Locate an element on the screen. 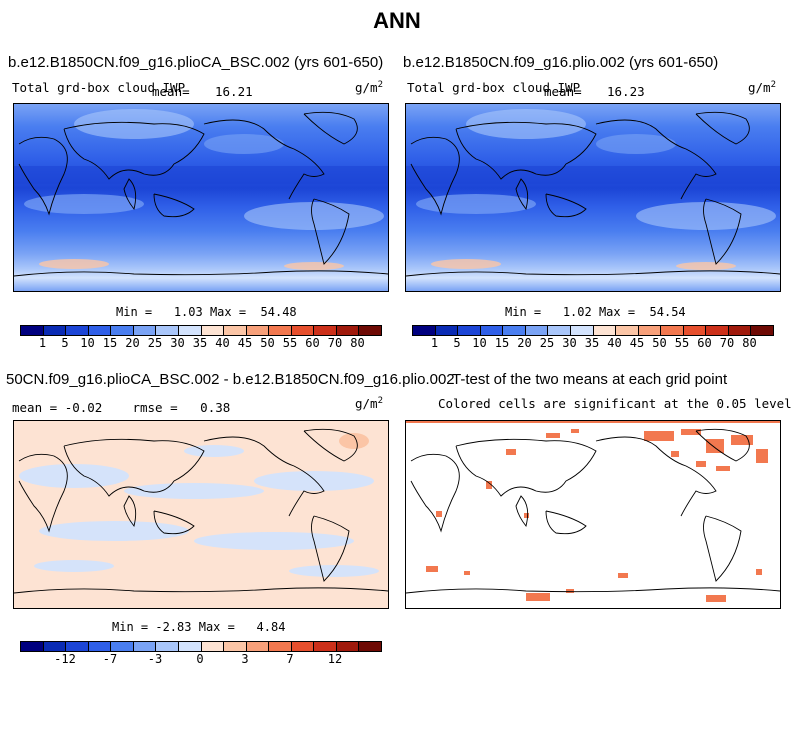 This screenshot has width=794, height=733. colorbar-label: 3 is located at coordinates (245, 659).